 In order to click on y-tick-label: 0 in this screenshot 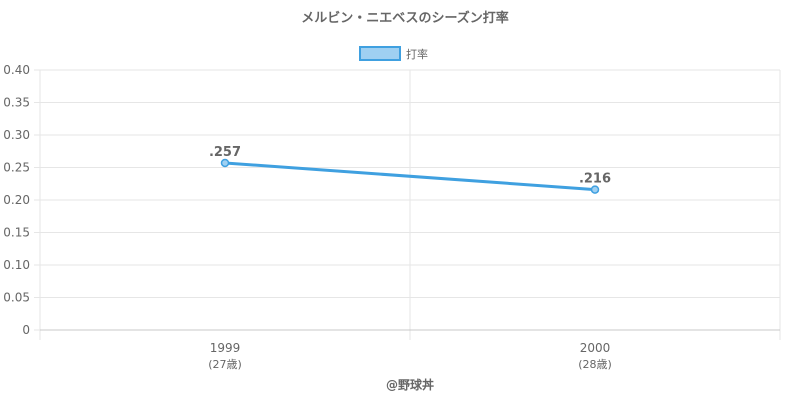, I will do `click(26, 330)`.